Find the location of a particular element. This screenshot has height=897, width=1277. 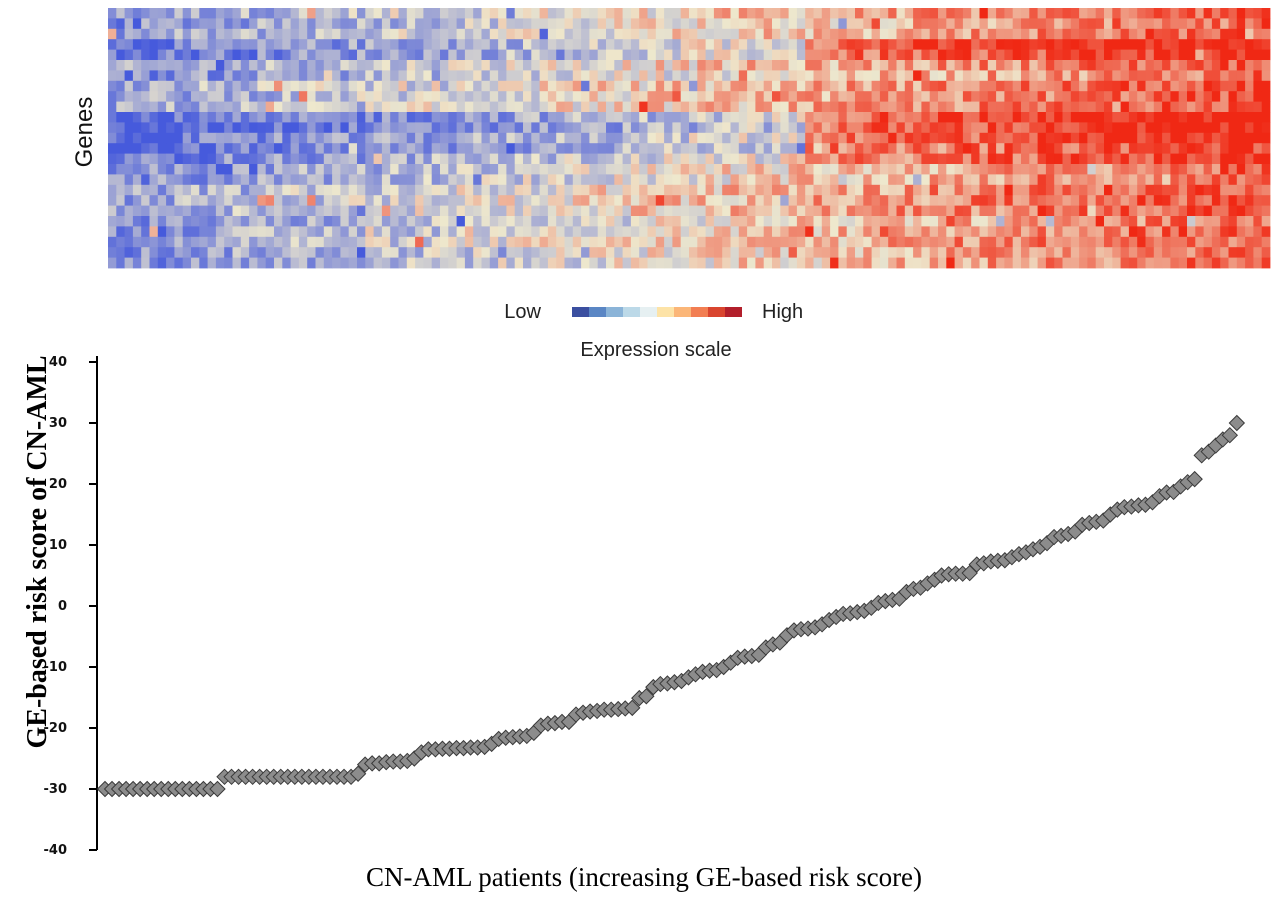

expression-legend: Low High Expression scale is located at coordinates (653, 331).